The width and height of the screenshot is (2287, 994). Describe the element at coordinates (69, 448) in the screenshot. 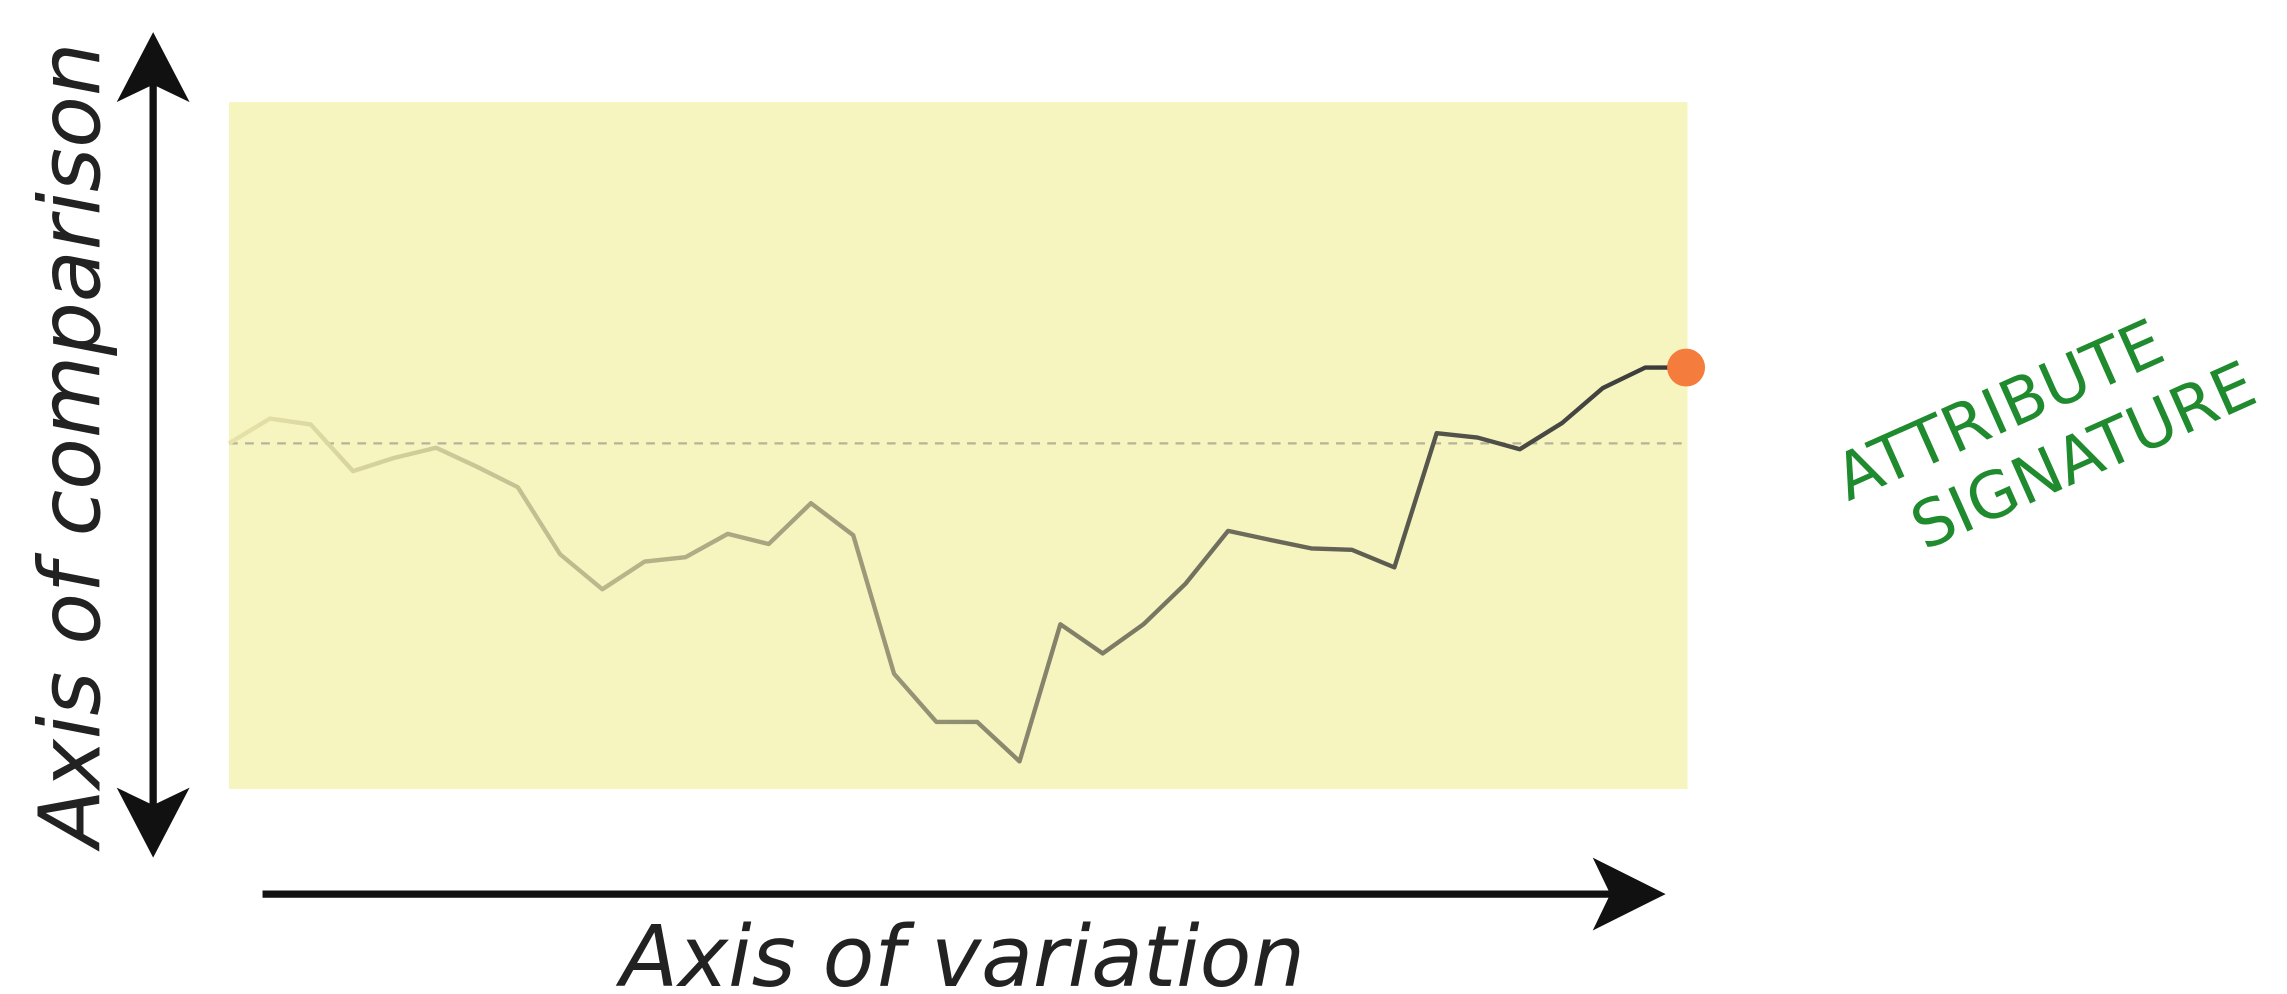

I see `vertical-axis-label: Axis of comparison` at that location.